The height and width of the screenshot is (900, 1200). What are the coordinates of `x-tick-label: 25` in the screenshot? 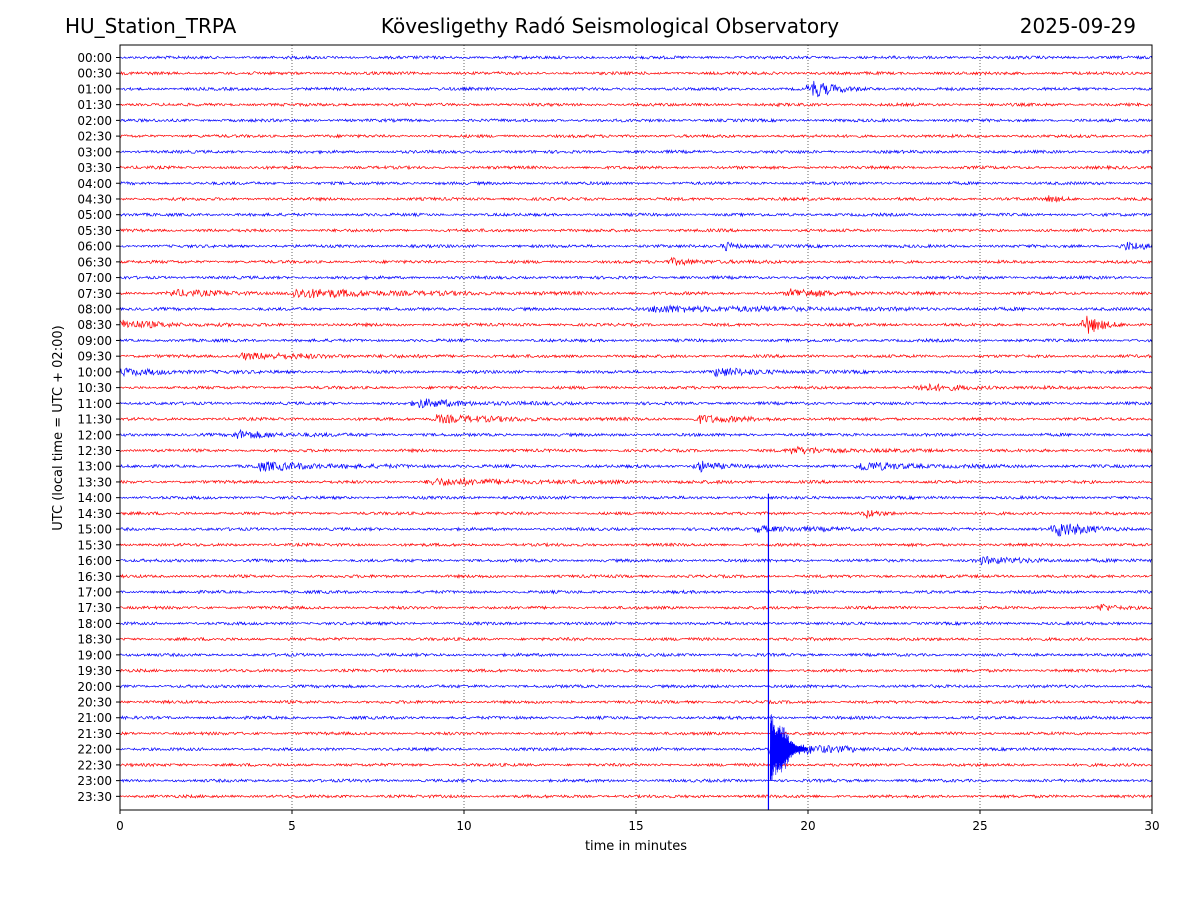 It's located at (979, 826).